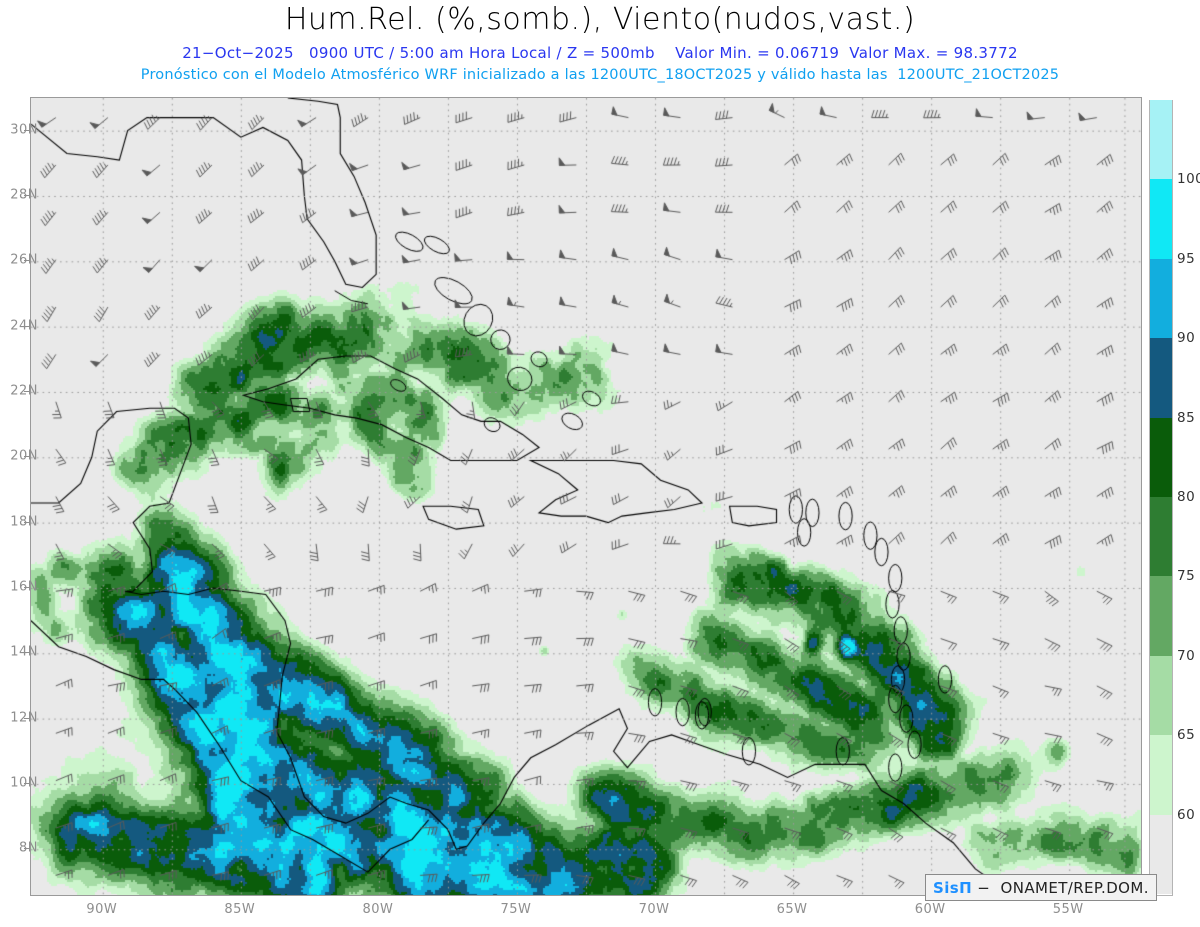 The width and height of the screenshot is (1200, 927). Describe the element at coordinates (600, 19) in the screenshot. I see `page-title: Hum.Rel. (%,somb.), Viento(nudos,vast.)` at that location.